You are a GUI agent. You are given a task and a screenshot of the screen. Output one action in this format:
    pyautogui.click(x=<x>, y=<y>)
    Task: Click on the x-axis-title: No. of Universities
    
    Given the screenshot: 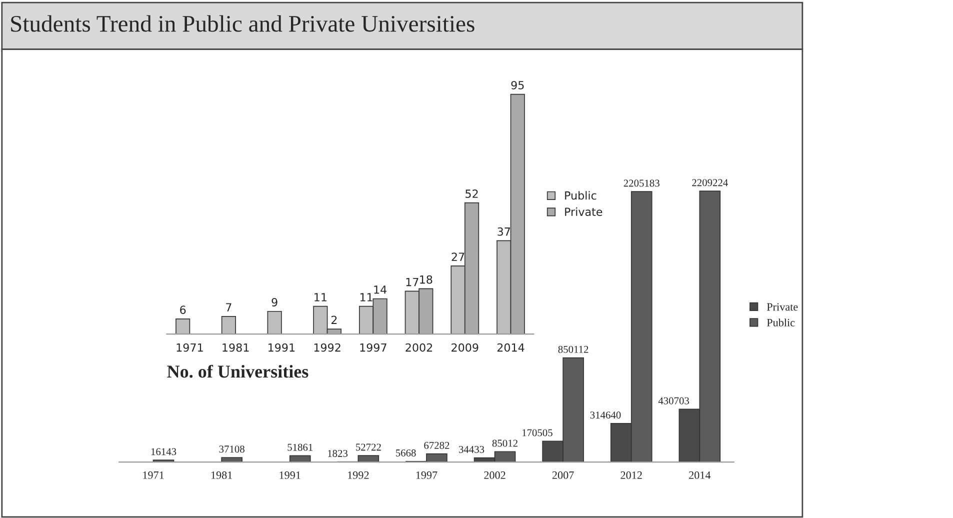 What is the action you would take?
    pyautogui.click(x=237, y=371)
    